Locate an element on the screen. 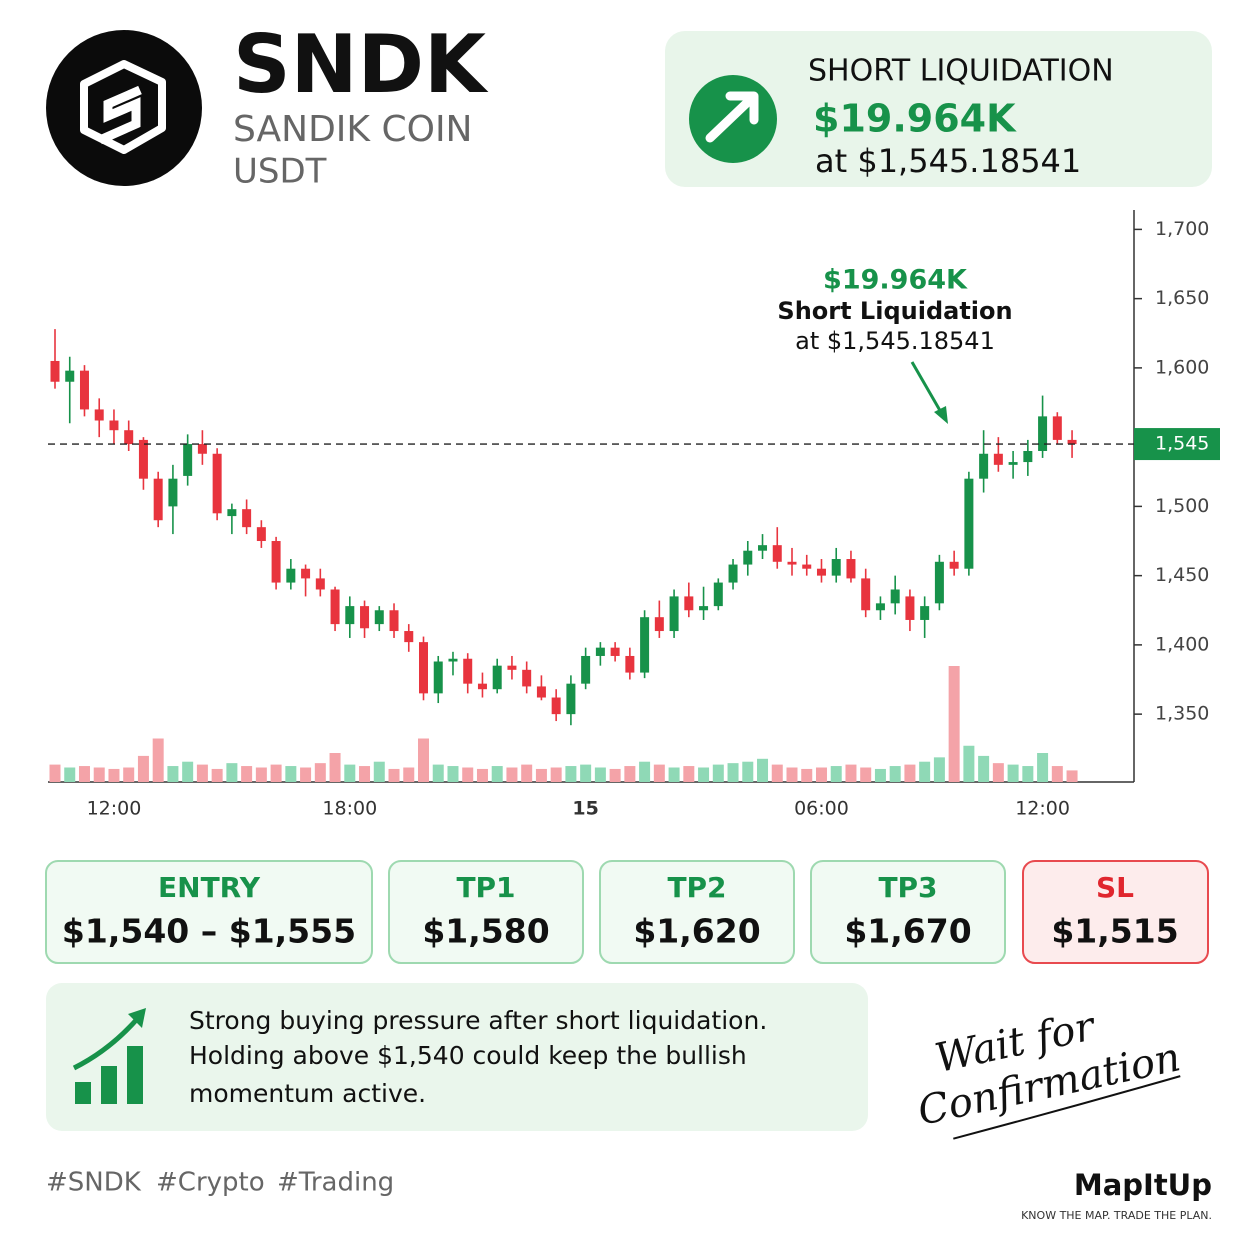 Image resolution: width=1254 pixels, height=1258 pixels. level-label: TP3 is located at coordinates (907, 887).